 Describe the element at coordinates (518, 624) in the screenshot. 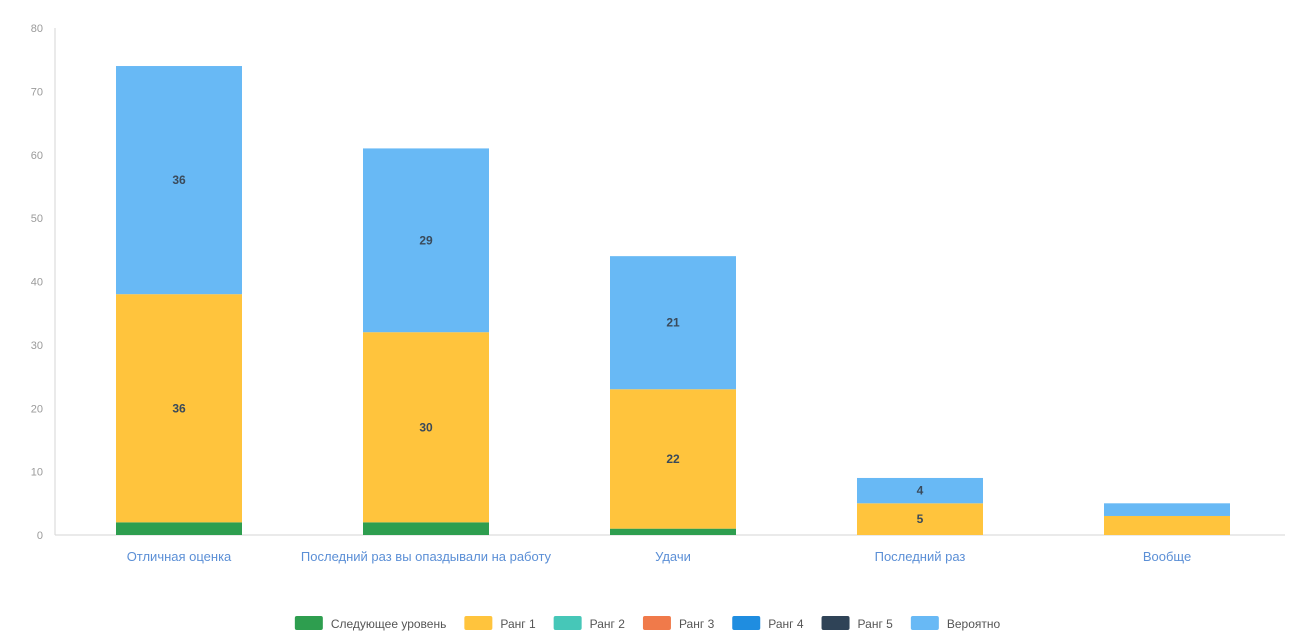

I see `legend-label: Ранг 1` at that location.